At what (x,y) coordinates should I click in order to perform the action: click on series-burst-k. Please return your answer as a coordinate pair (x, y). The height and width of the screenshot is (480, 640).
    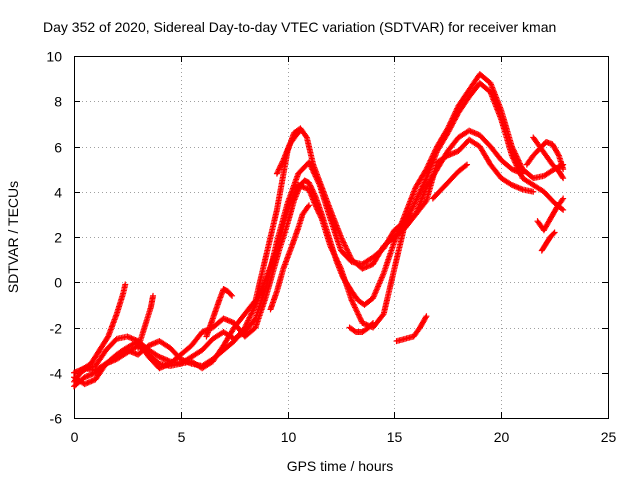
    Looking at the image, I should click on (548, 241).